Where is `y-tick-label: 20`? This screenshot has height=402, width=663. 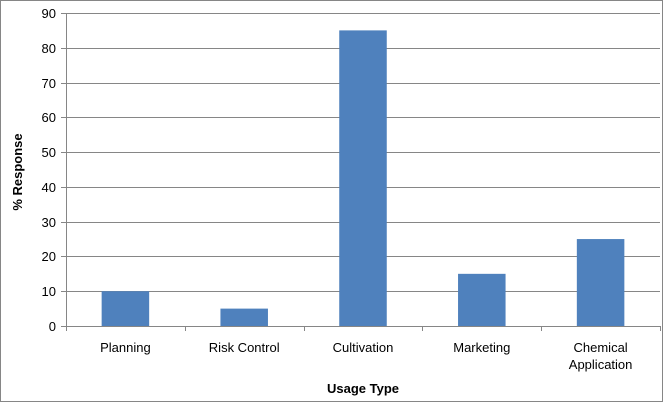 y-tick-label: 20 is located at coordinates (49, 256).